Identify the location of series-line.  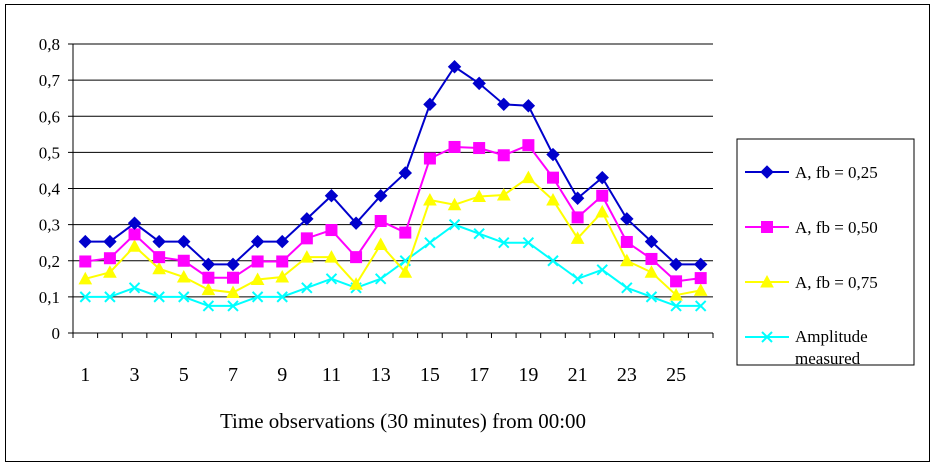
(393, 265).